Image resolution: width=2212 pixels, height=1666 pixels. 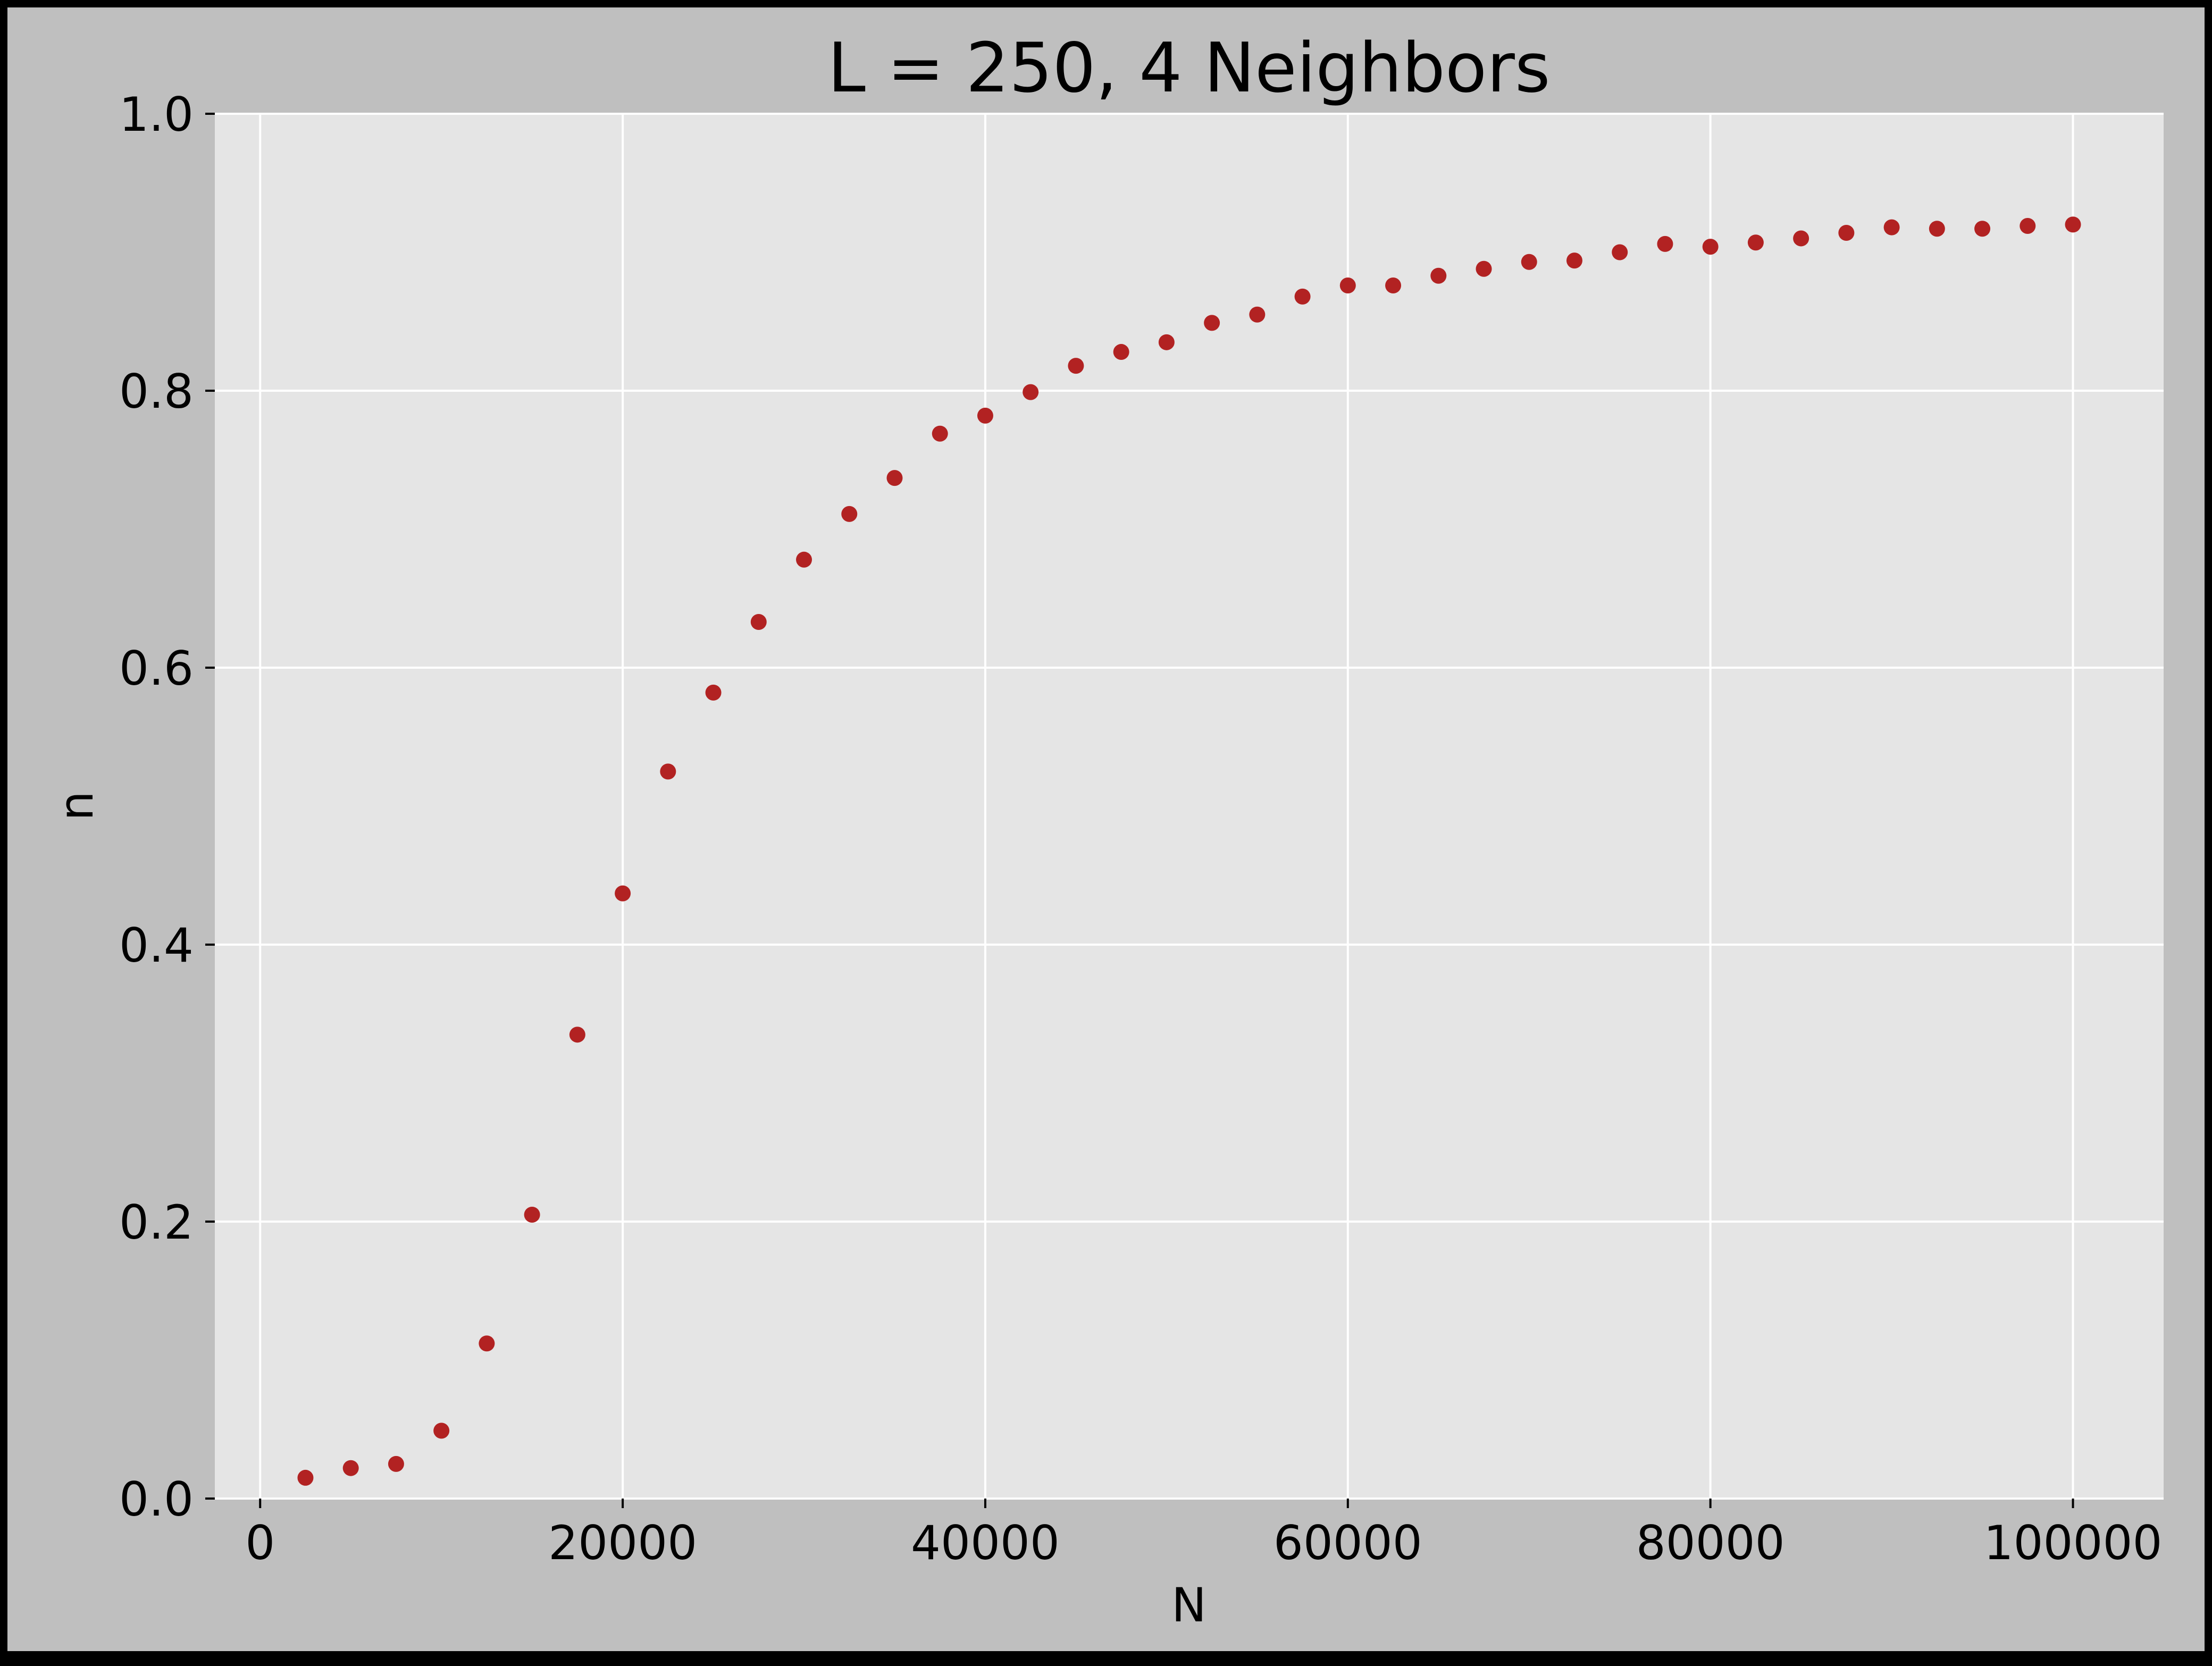 What do you see at coordinates (76, 806) in the screenshot?
I see `y-axis-label: n` at bounding box center [76, 806].